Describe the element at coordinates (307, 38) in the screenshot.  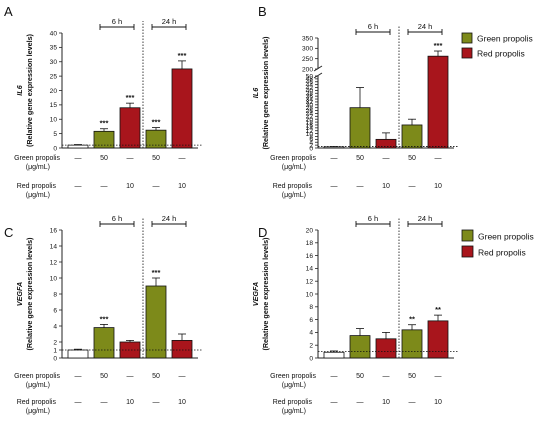
I see `panel-b-y-tick-label: 350` at that location.